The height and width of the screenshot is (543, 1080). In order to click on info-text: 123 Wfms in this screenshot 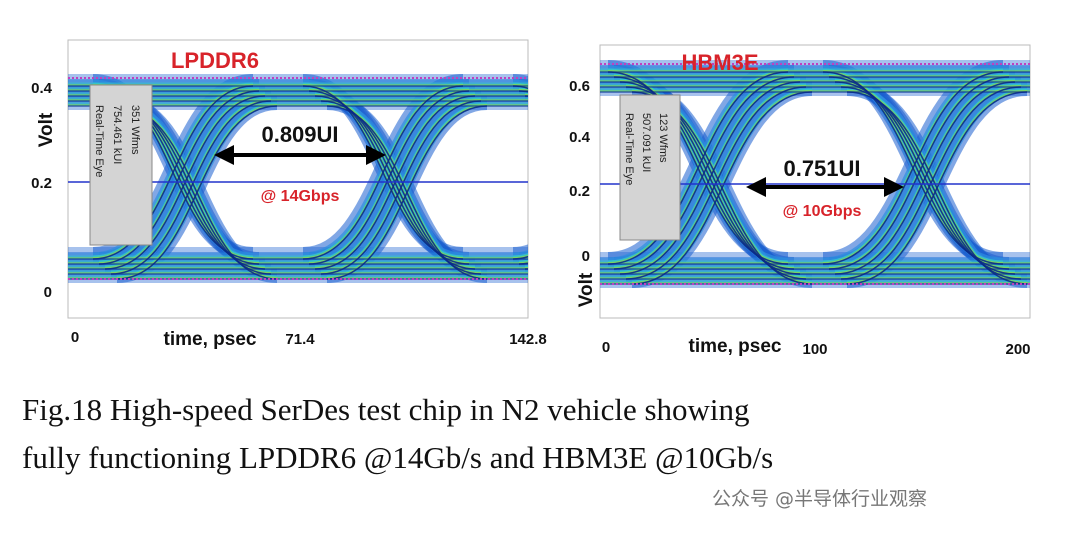, I will do `click(663, 138)`.